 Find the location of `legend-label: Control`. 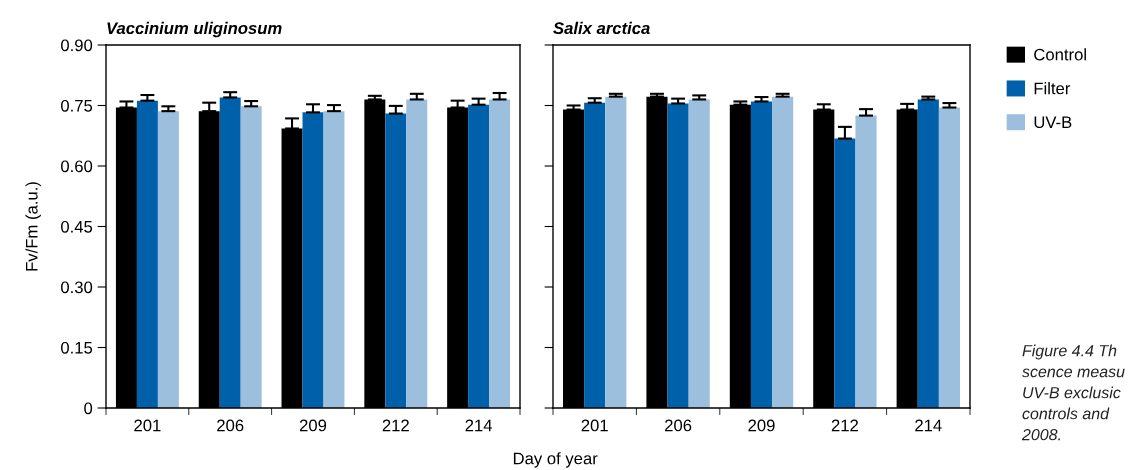

legend-label: Control is located at coordinates (1060, 54).